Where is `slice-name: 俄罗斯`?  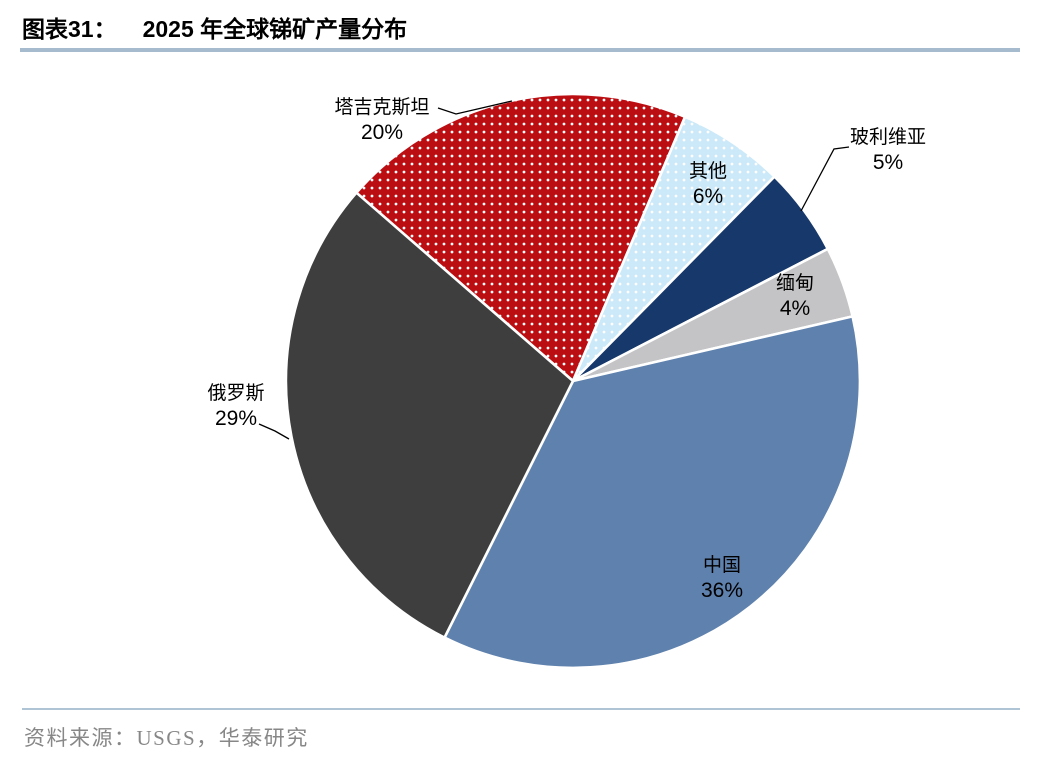 slice-name: 俄罗斯 is located at coordinates (236, 393).